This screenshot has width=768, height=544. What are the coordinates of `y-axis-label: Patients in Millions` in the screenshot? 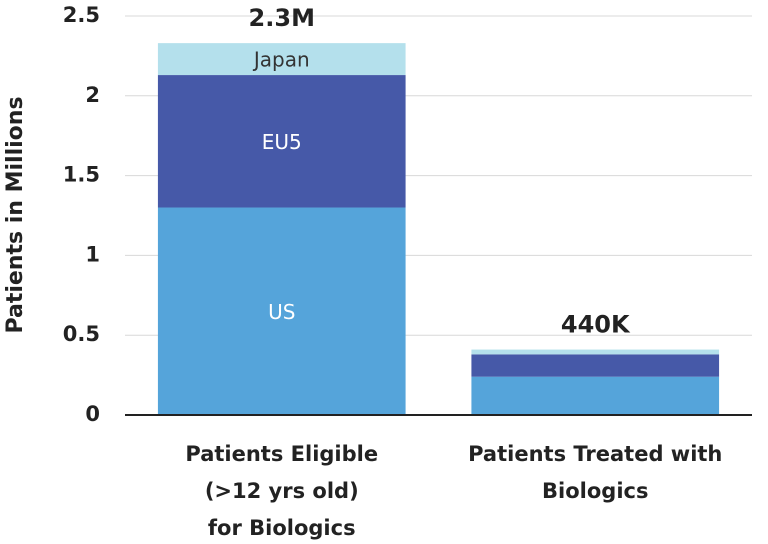 It's located at (15, 214).